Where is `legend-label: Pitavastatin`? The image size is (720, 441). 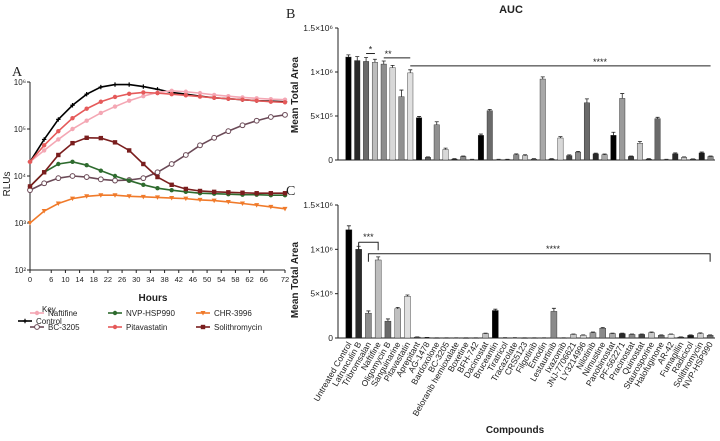
legend-label: Pitavastatin is located at coordinates (146, 327).